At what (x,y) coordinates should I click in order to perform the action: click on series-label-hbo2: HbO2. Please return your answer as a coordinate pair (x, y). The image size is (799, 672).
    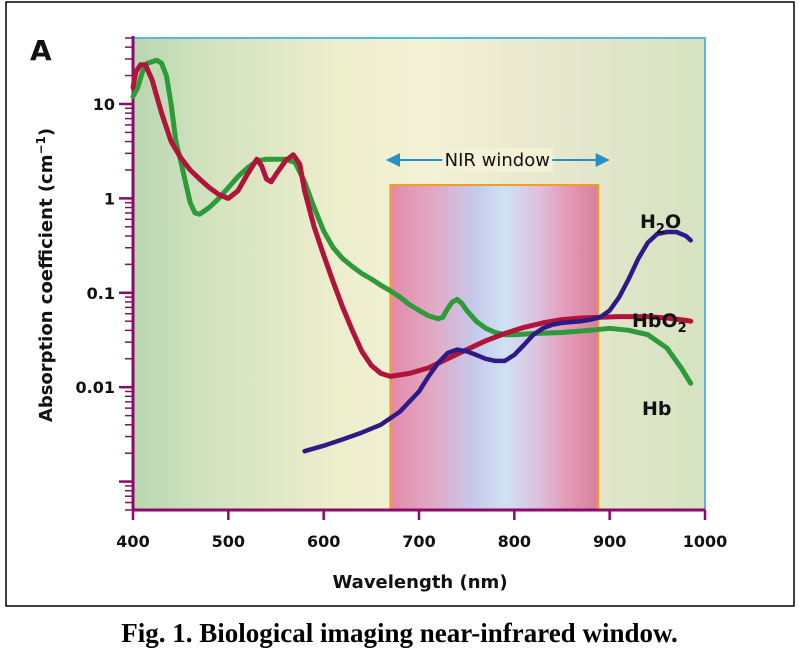
    Looking at the image, I should click on (659, 323).